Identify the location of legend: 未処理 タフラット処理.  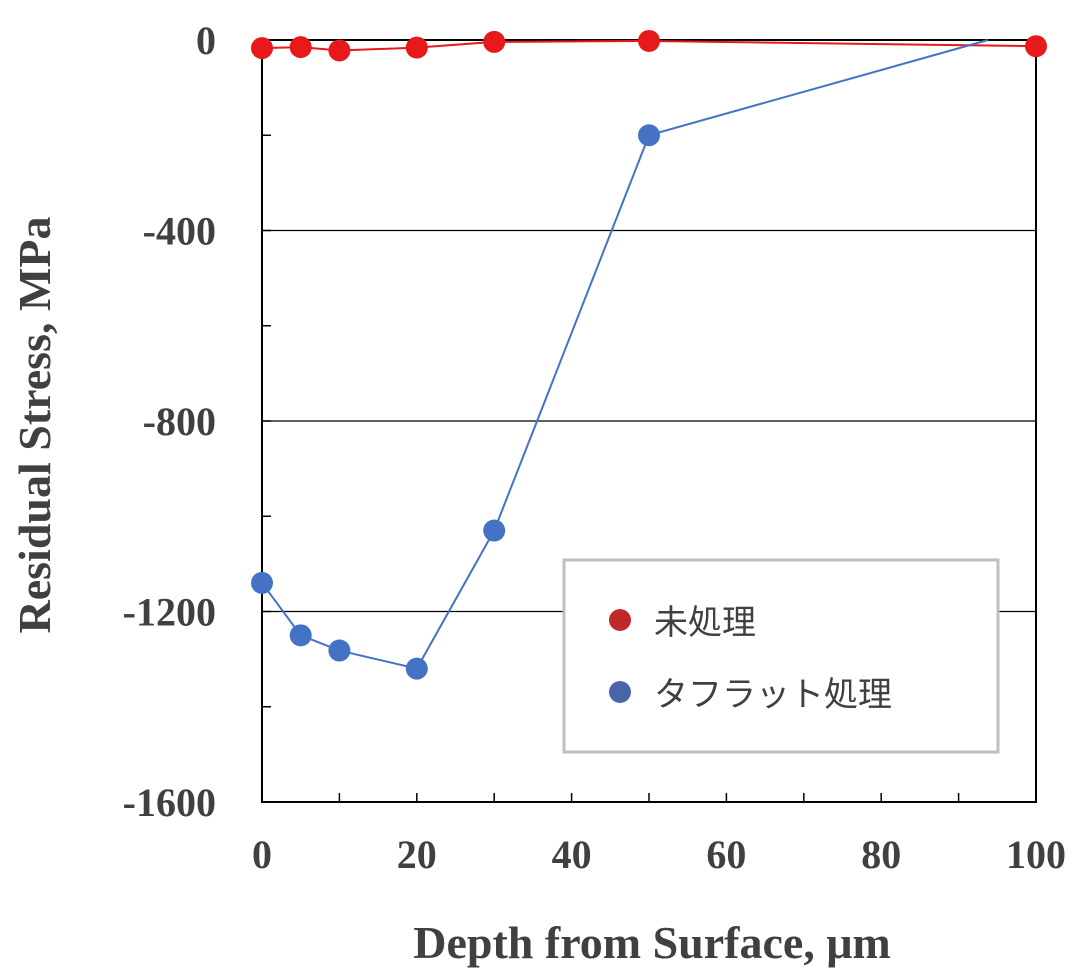
(781, 656).